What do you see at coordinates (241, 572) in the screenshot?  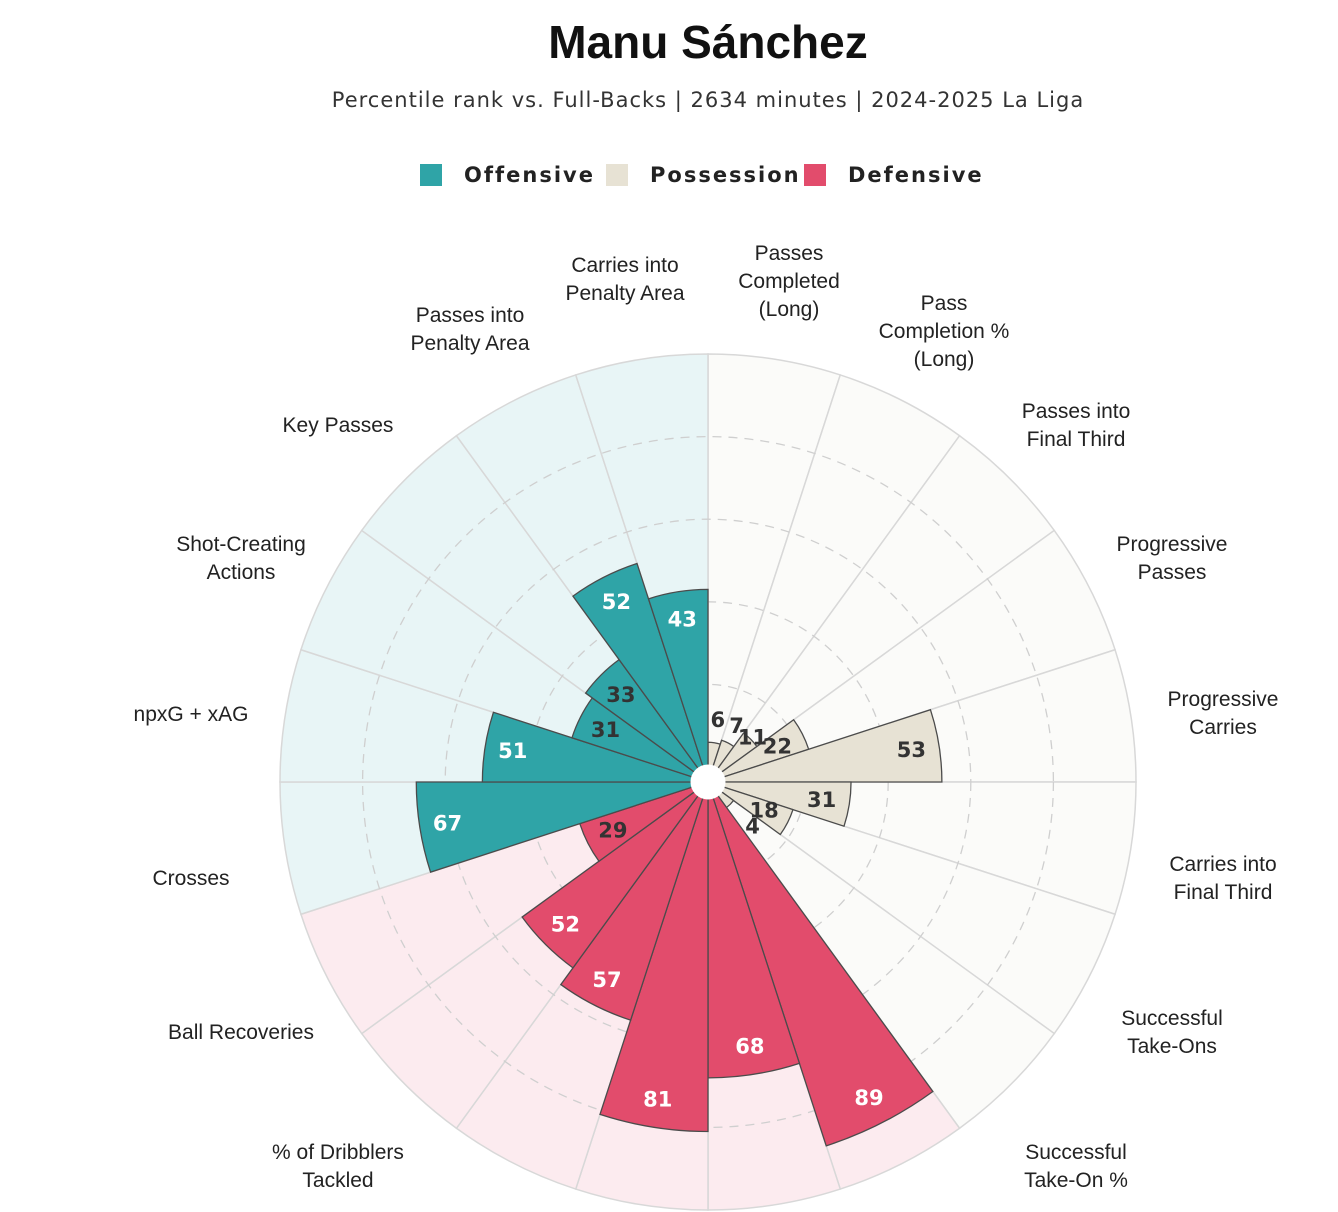 I see `category-label-line: Actions` at bounding box center [241, 572].